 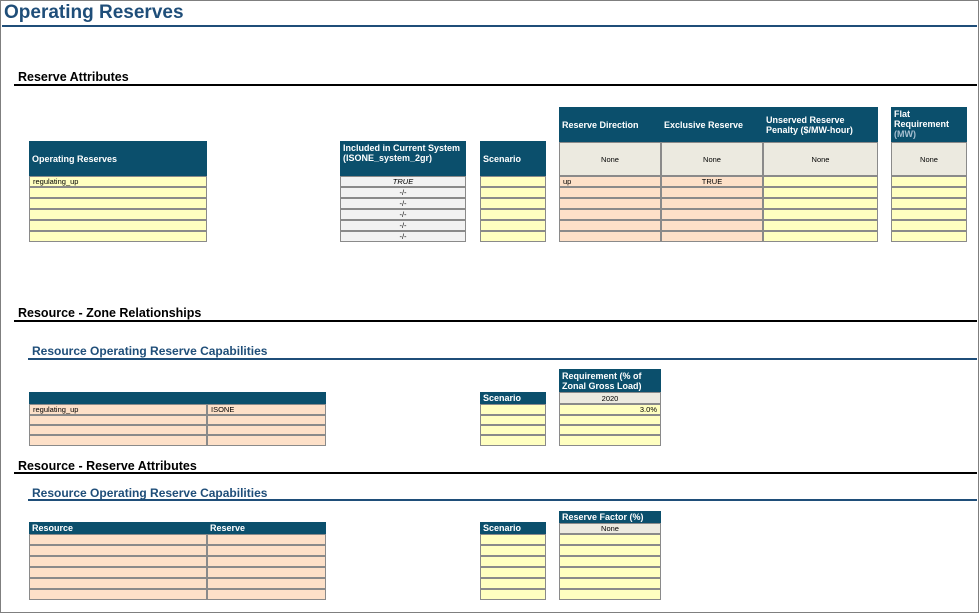 What do you see at coordinates (118, 528) in the screenshot?
I see `resource-header: Resource` at bounding box center [118, 528].